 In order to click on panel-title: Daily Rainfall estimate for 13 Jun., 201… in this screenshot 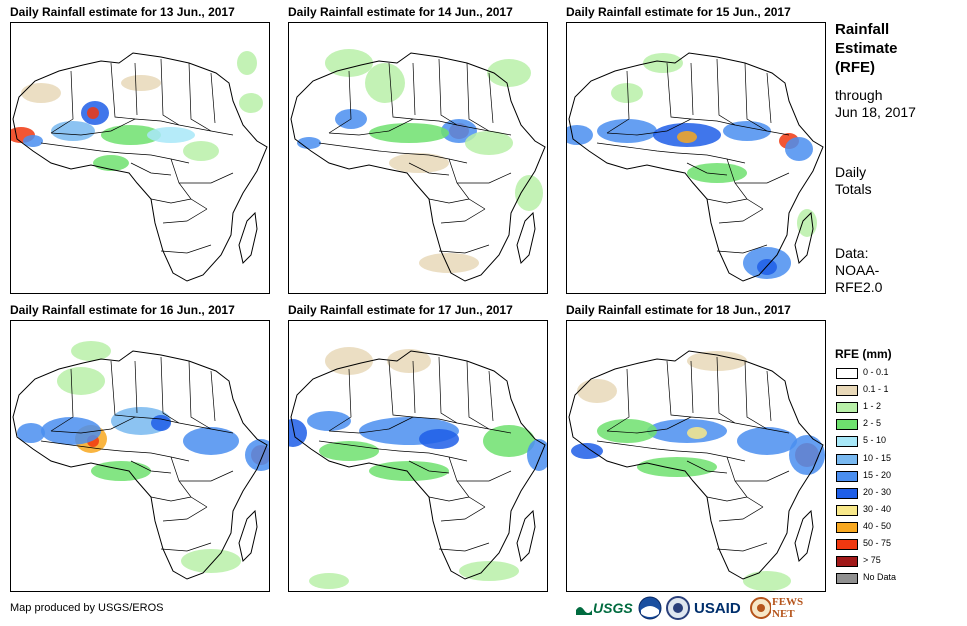, I will do `click(122, 12)`.